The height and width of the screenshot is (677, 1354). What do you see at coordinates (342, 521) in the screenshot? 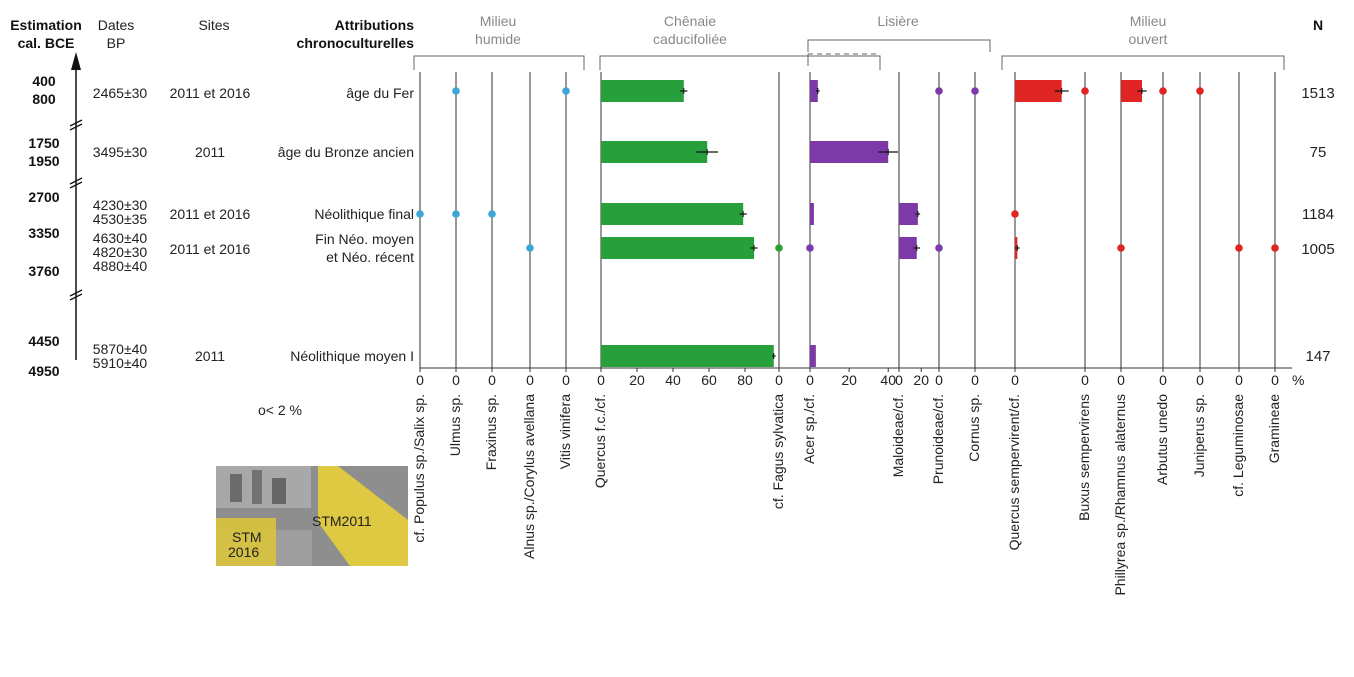
I see `photo-label-2011: STM2011` at bounding box center [342, 521].